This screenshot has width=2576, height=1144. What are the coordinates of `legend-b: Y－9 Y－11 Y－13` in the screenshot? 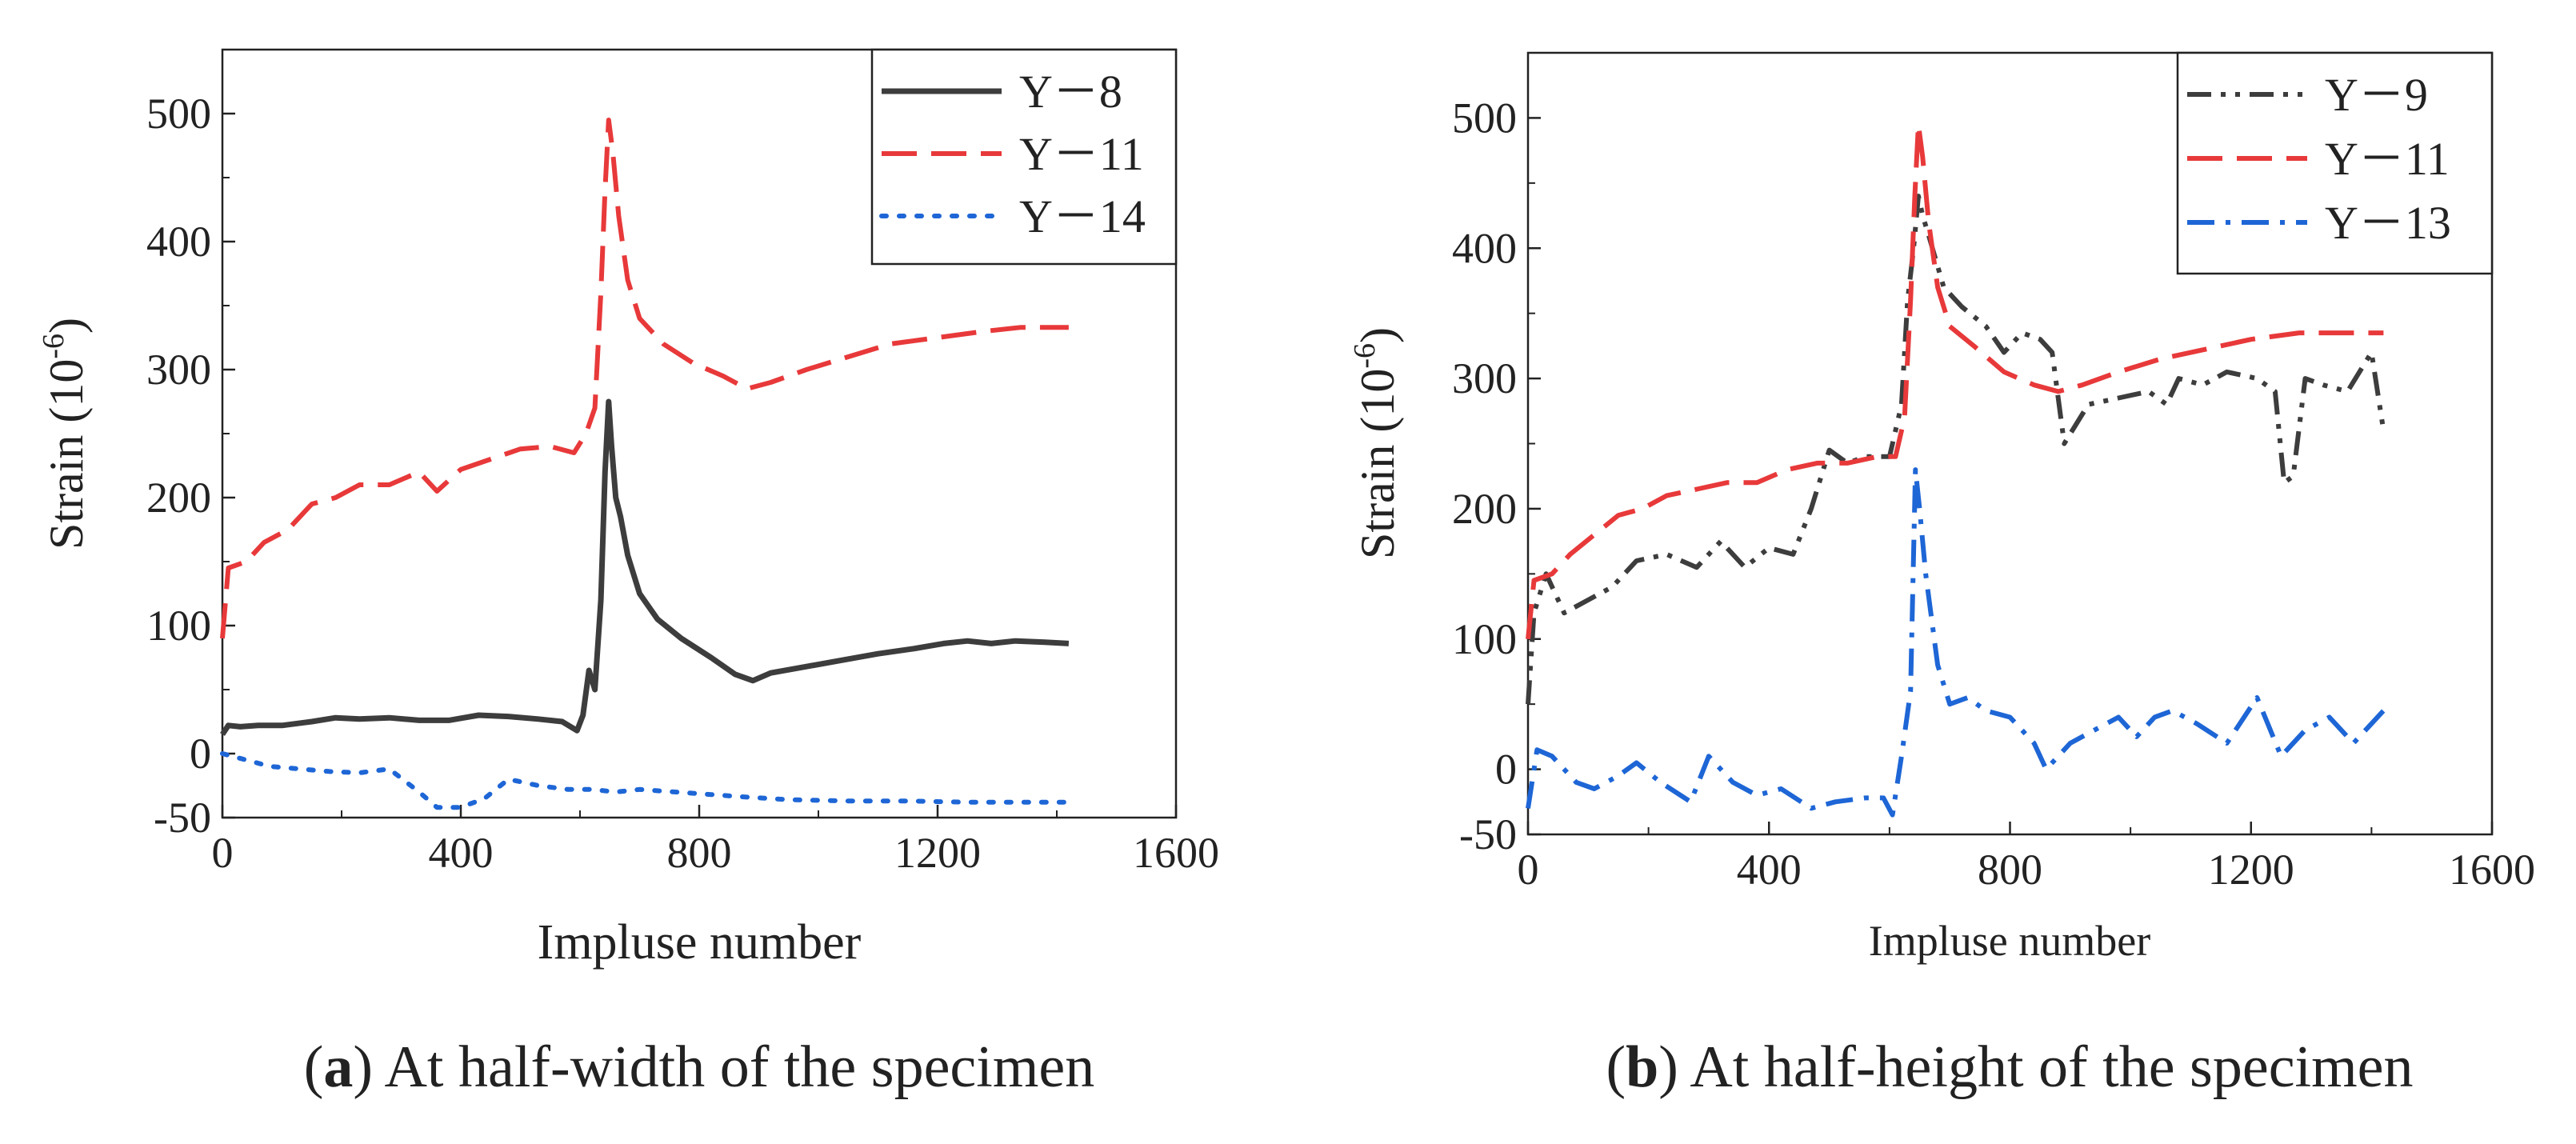 It's located at (2335, 163).